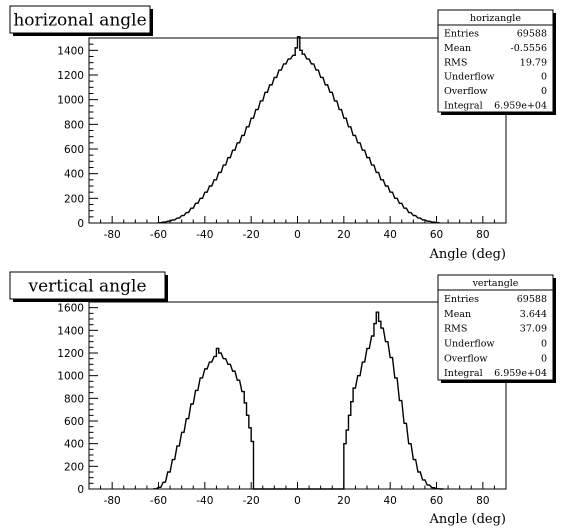  Describe the element at coordinates (70, 309) in the screenshot. I see `y-tick-label: 1600` at that location.